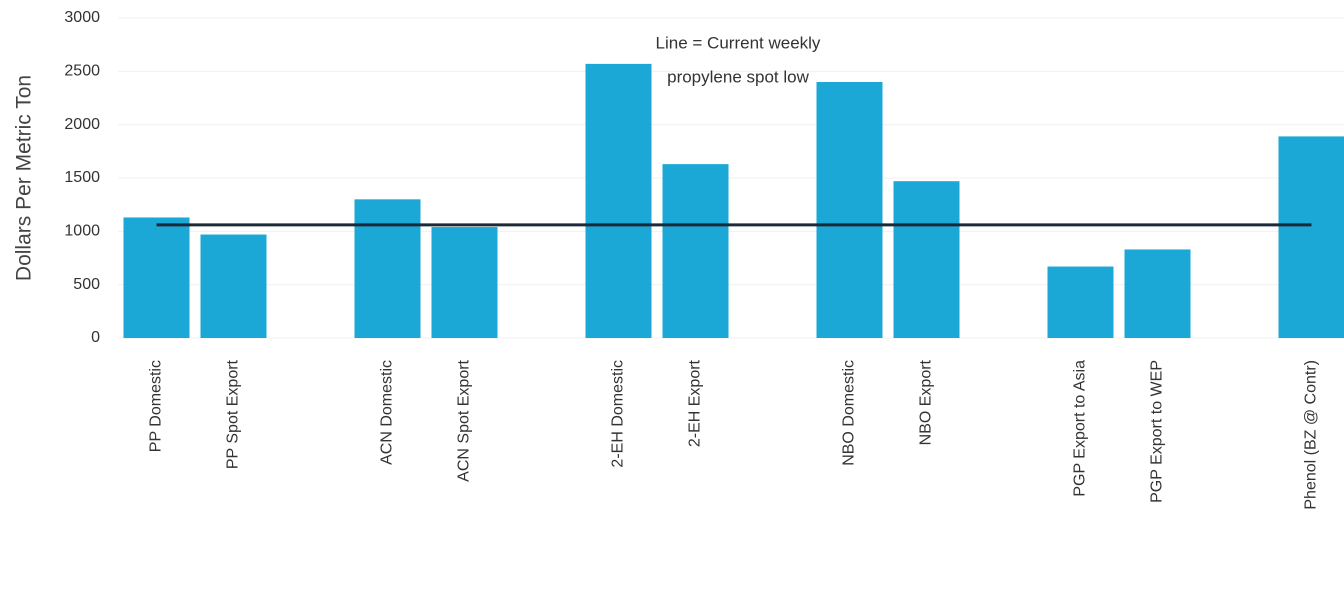 Image resolution: width=1344 pixels, height=591 pixels. I want to click on y-tick-label: 2500, so click(82, 71).